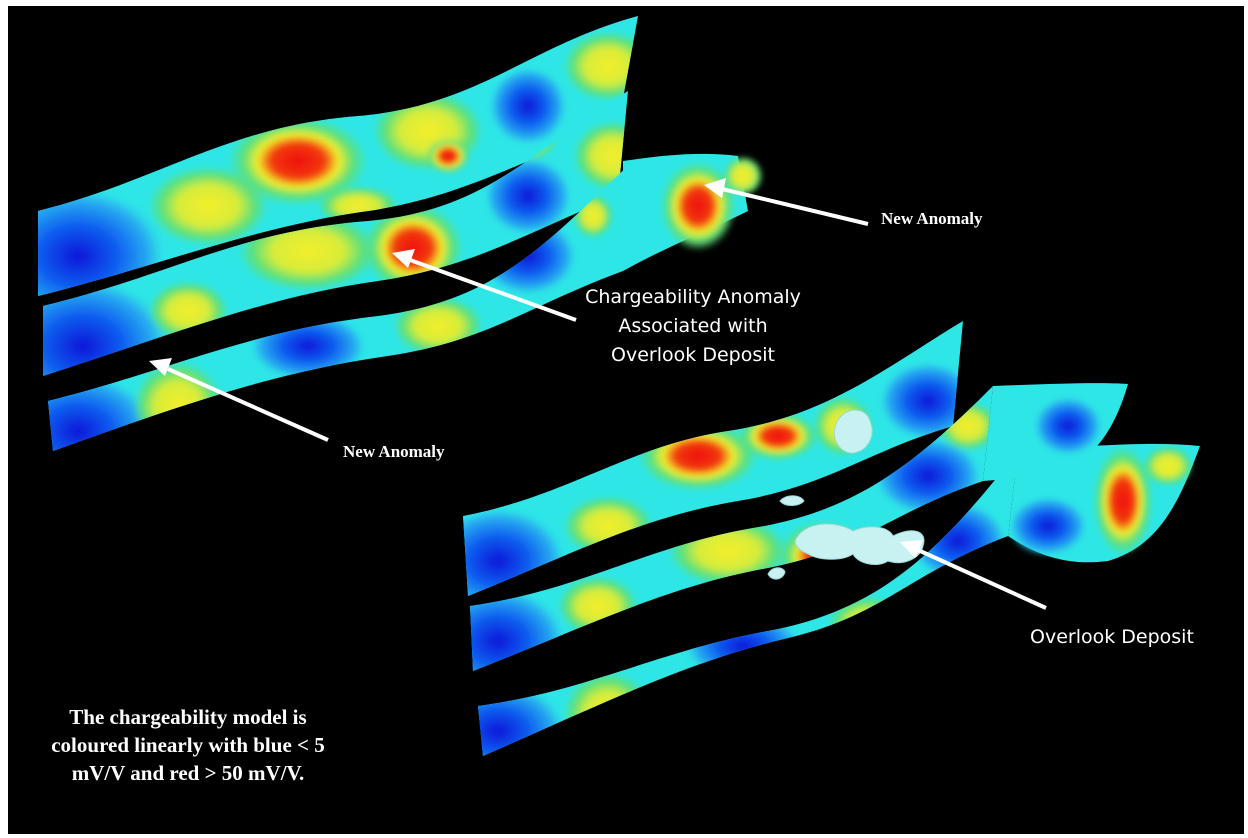 This screenshot has height=838, width=1248. Describe the element at coordinates (493, 290) in the screenshot. I see `arrow-chargeability-anomaly` at that location.